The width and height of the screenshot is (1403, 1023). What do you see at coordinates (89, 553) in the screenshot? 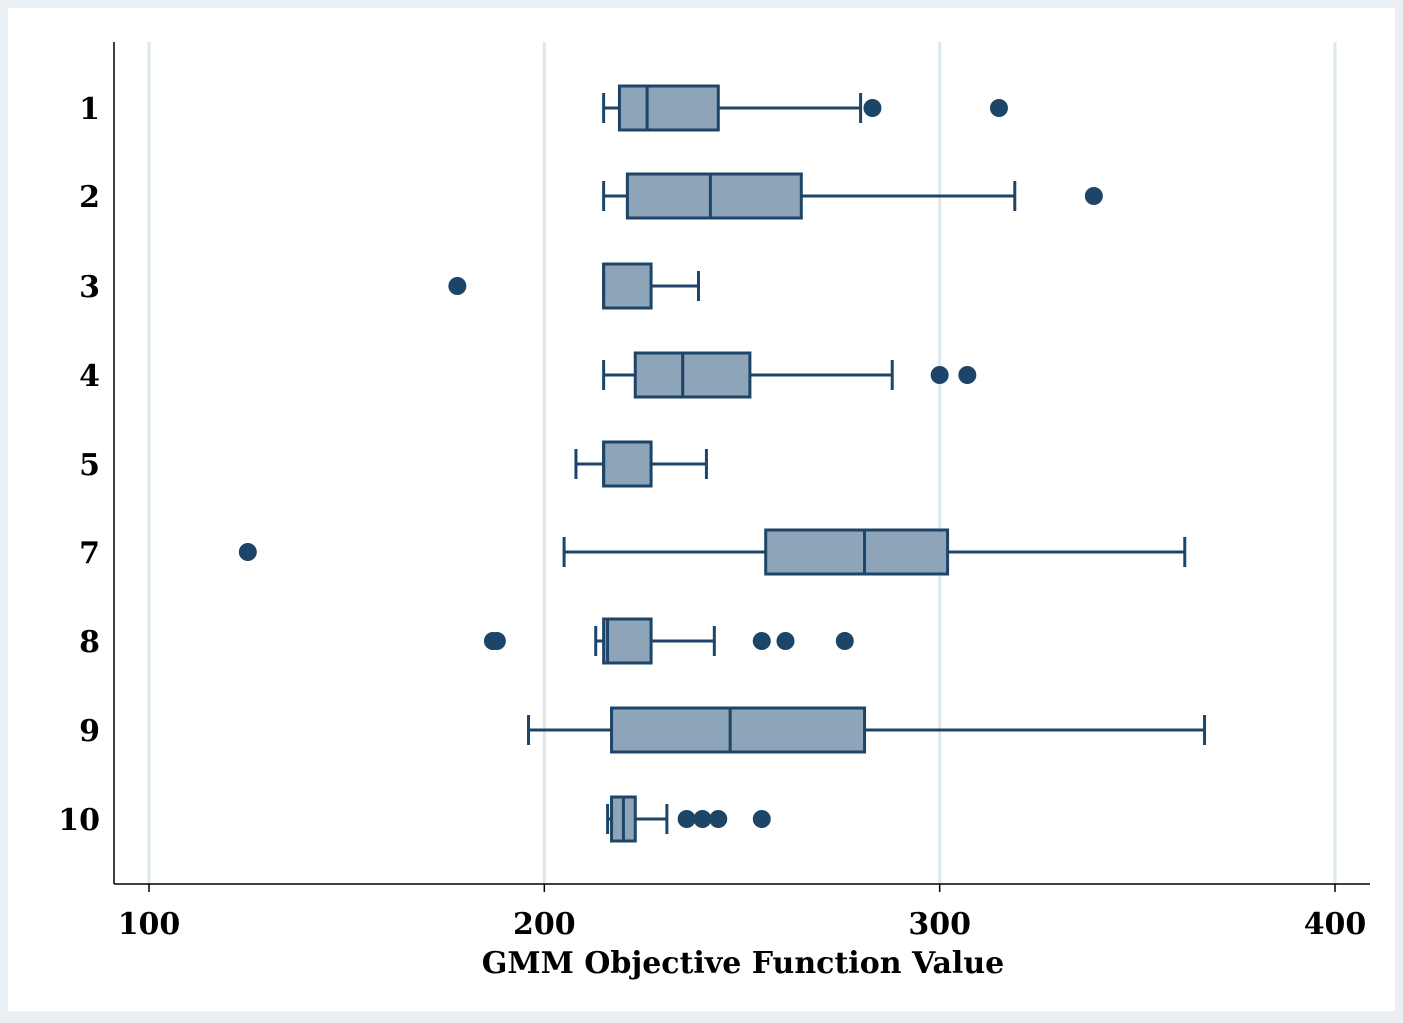
I see `y-tick-label: 7` at bounding box center [89, 553].